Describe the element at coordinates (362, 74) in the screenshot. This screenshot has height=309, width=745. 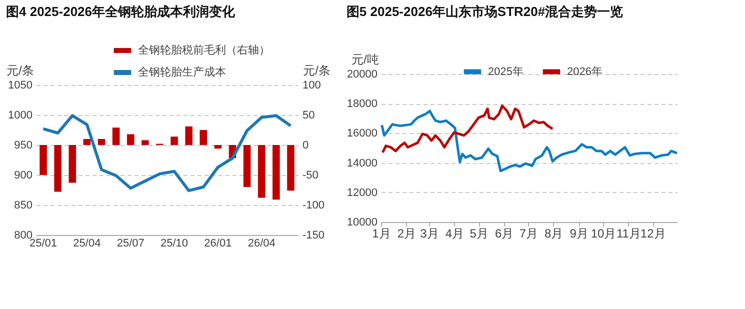
I see `y-tick-label: 20000` at that location.